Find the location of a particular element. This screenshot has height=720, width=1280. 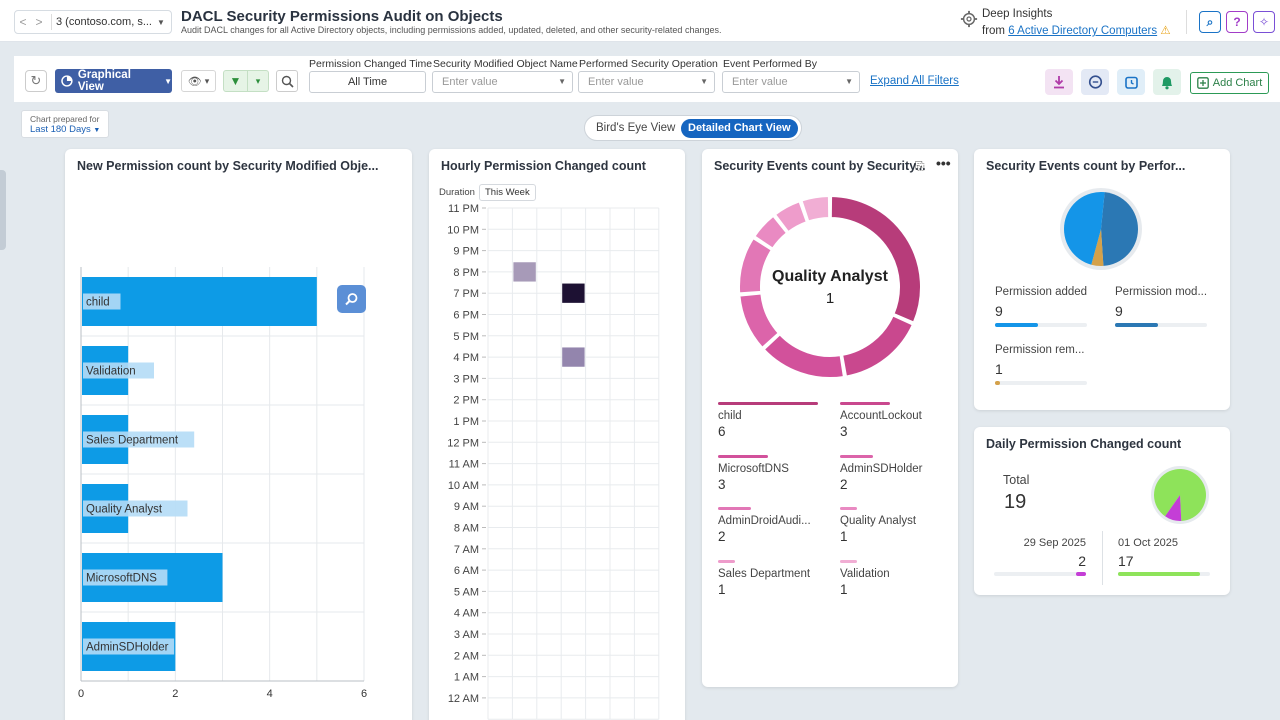

total-value: 19 is located at coordinates (1015, 502).